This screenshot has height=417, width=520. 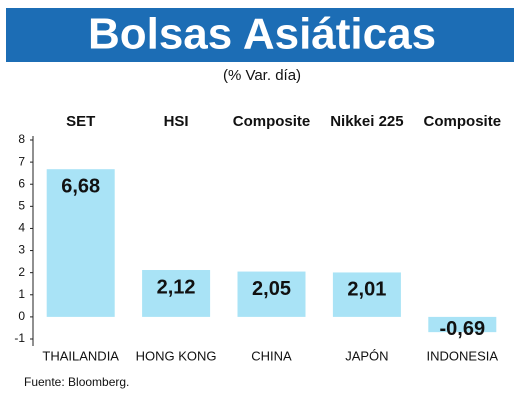 I want to click on chart-subtitle: (% Var. día), so click(x=262, y=75).